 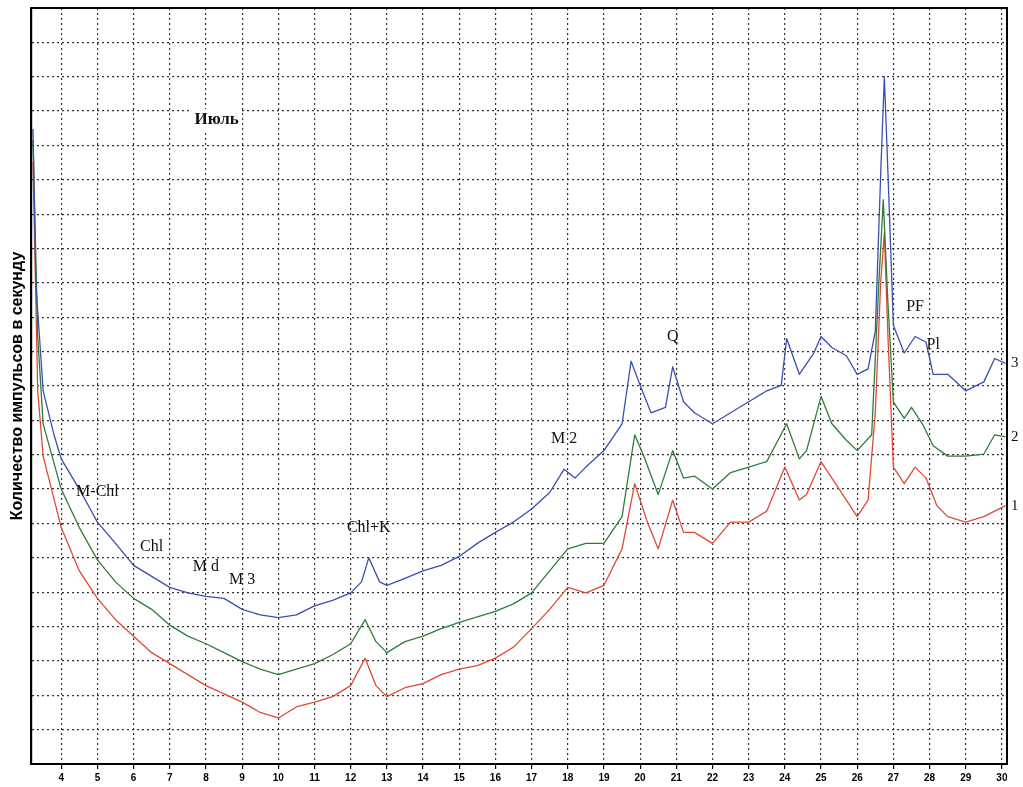 I want to click on x-tick-label: 26, so click(x=857, y=777).